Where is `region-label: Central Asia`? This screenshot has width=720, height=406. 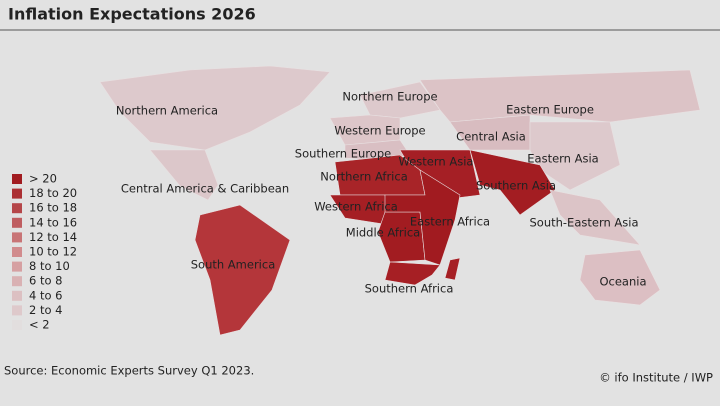
region-label: Central Asia is located at coordinates (491, 137).